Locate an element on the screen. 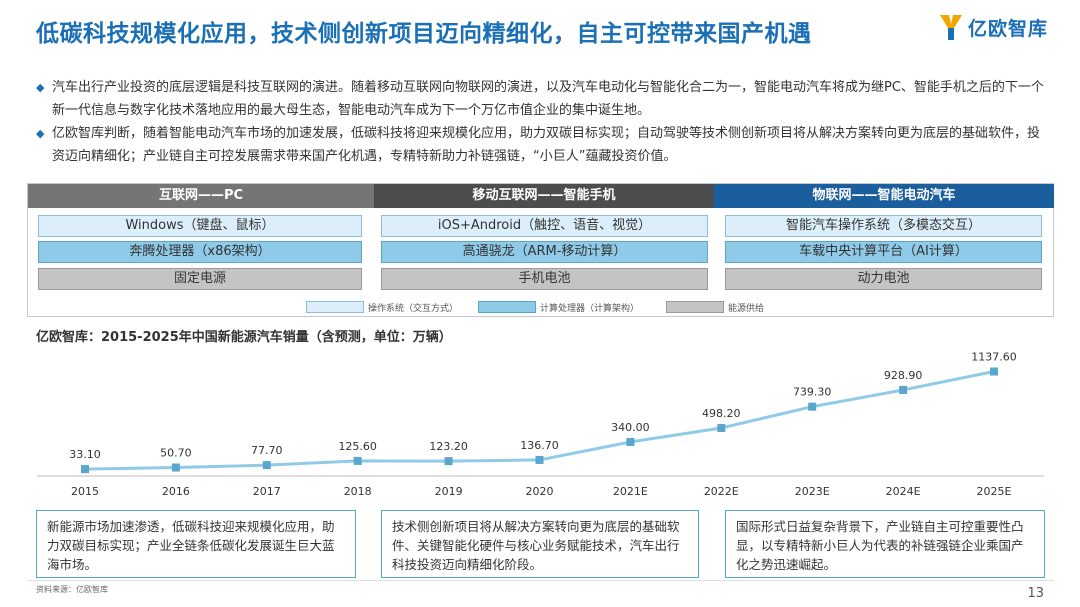  data-value-label: 498.20 is located at coordinates (721, 413).